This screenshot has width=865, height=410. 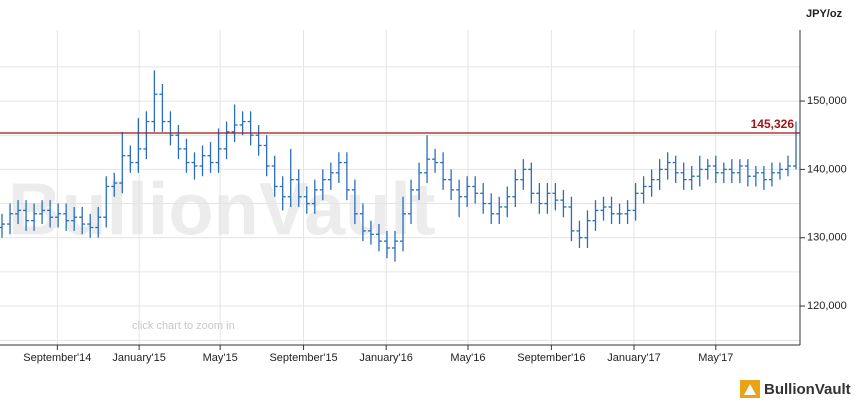 I want to click on logo: BullionVault, so click(x=795, y=389).